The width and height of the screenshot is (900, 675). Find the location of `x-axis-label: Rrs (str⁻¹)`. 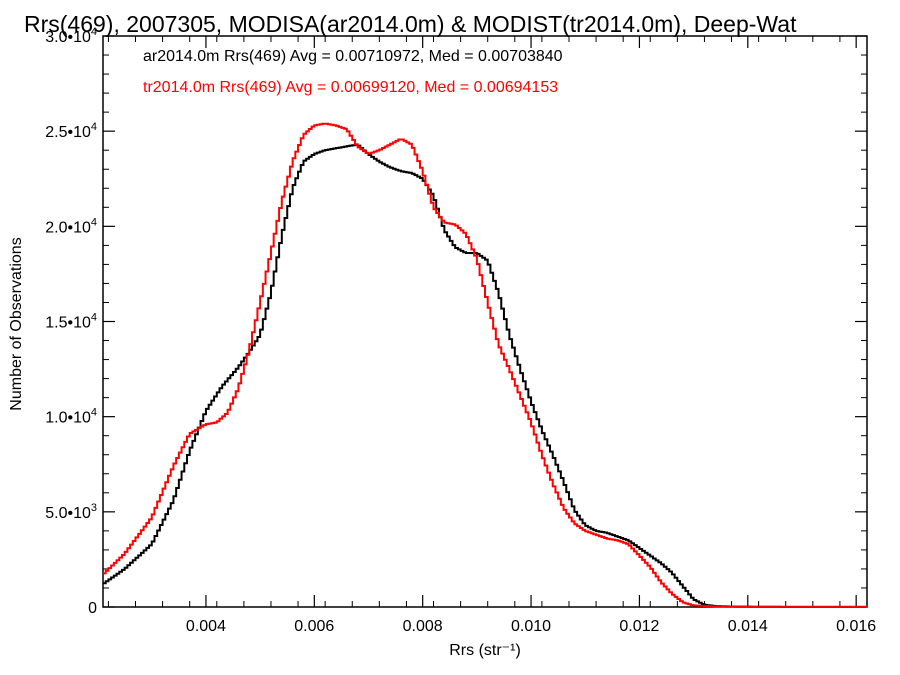

x-axis-label: Rrs (str⁻¹) is located at coordinates (485, 650).